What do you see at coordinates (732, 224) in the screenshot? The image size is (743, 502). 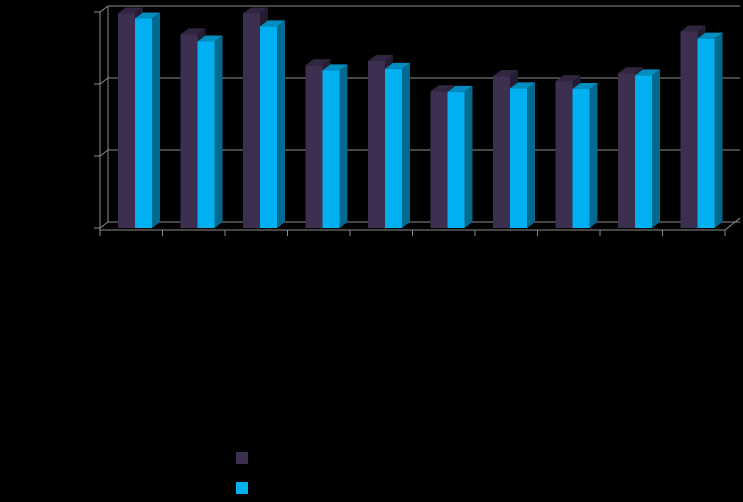 I see `x-axis-depth` at bounding box center [732, 224].